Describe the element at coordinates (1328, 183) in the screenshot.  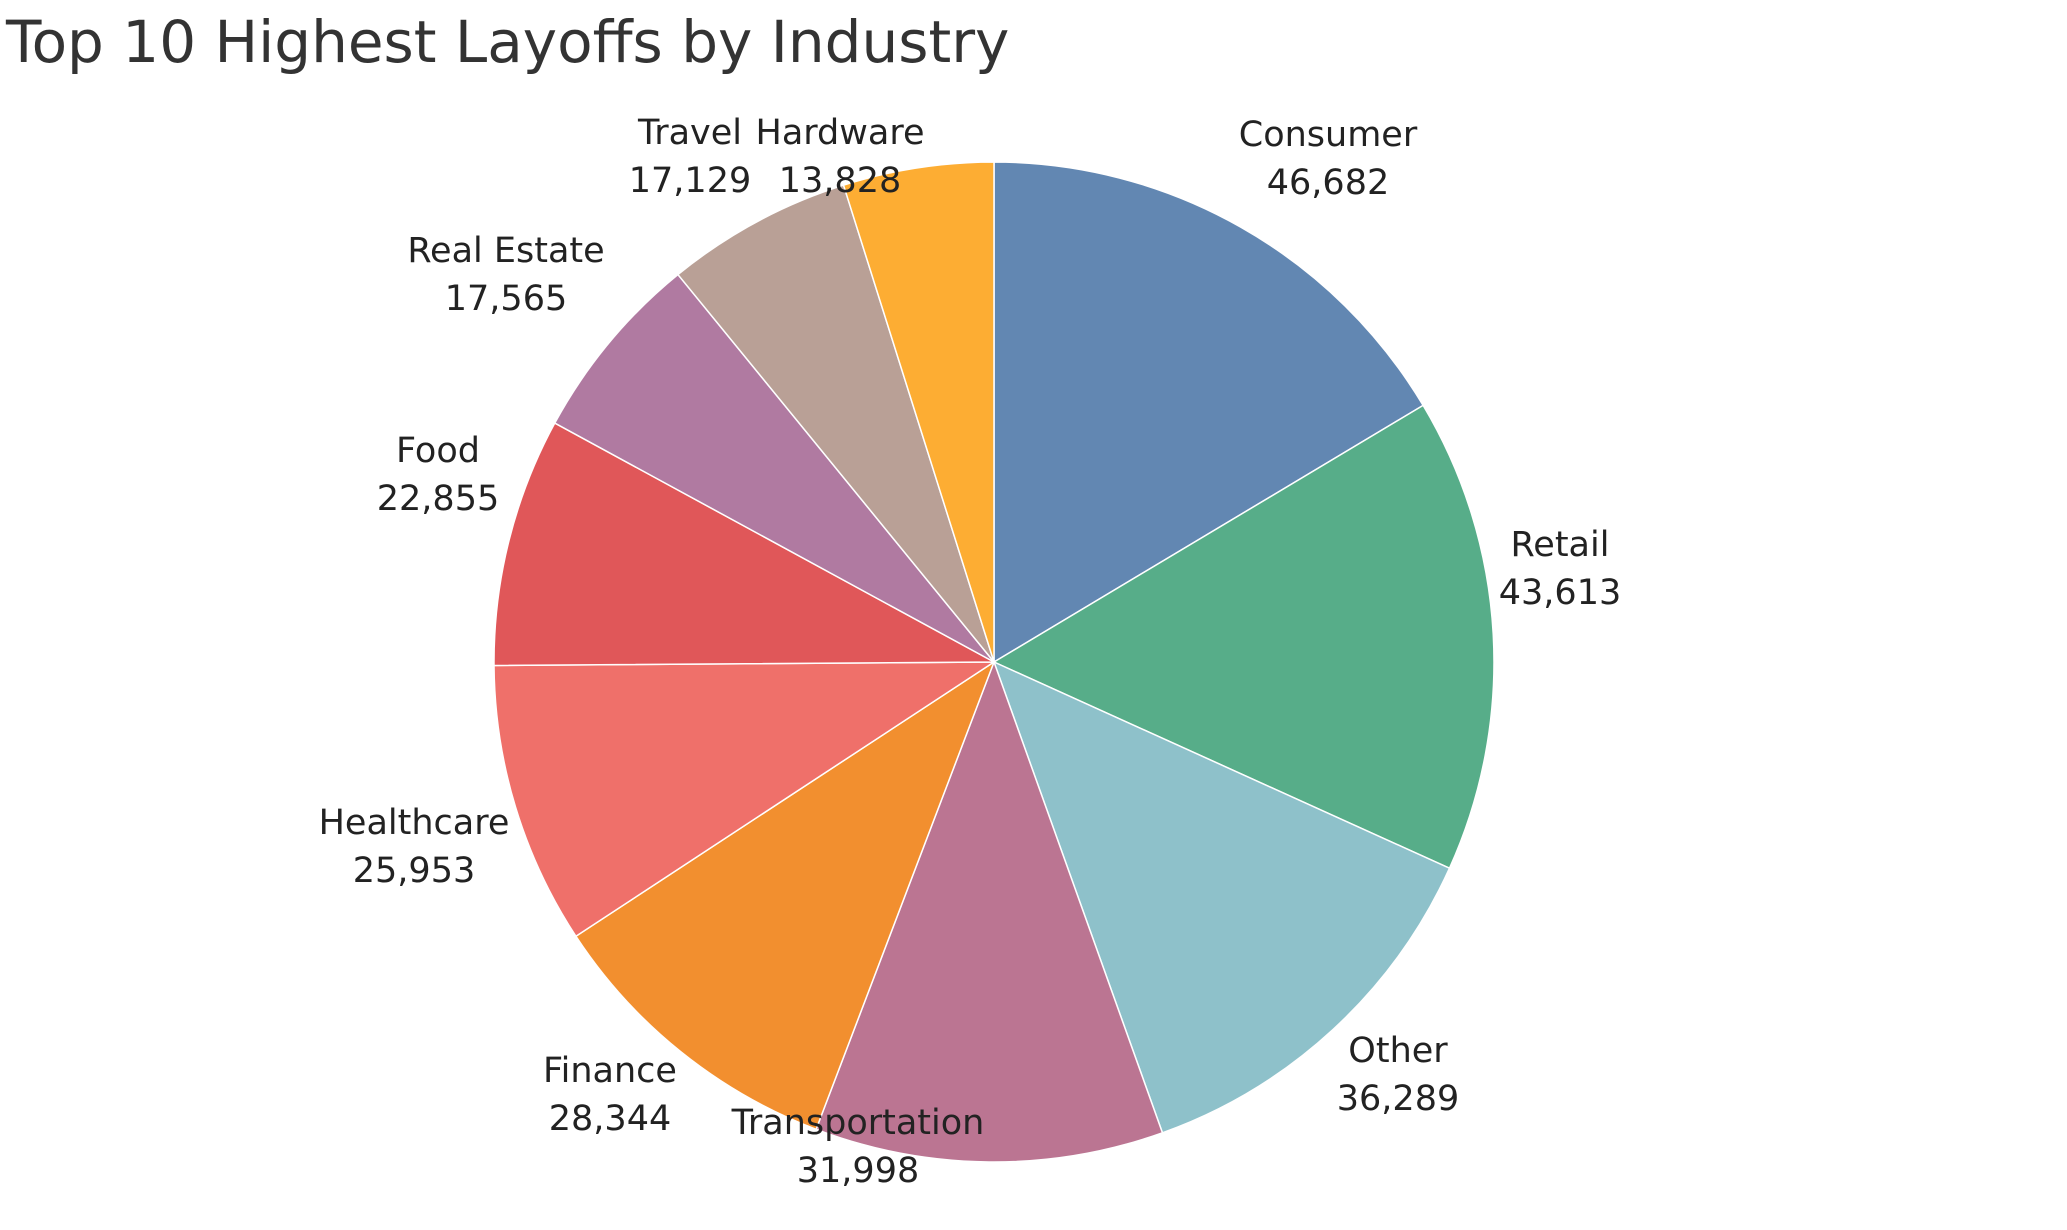
I see `slice-value-consumer: 46,682` at that location.